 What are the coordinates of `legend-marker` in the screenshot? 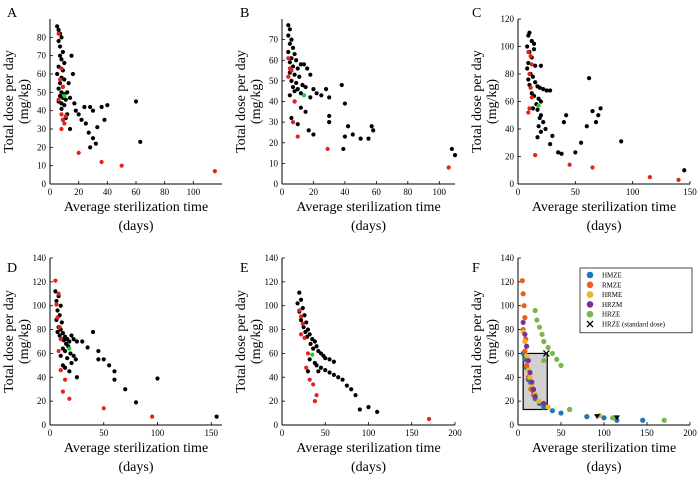 It's located at (590, 285).